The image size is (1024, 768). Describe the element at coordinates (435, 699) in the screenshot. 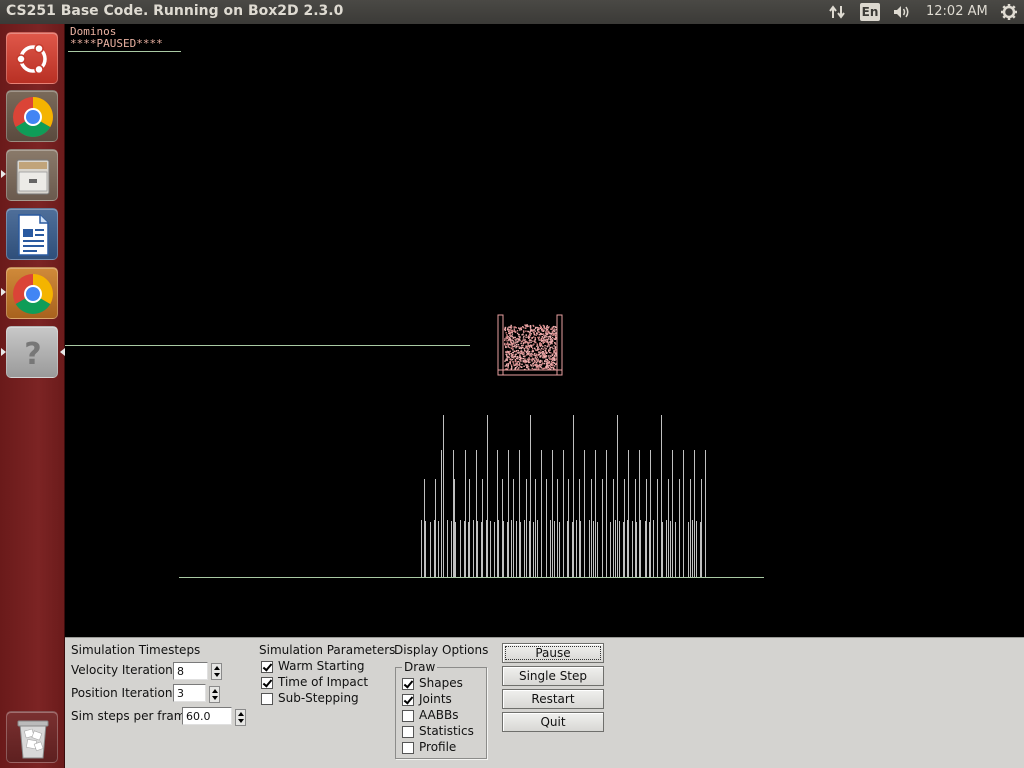

I see `display-option-label-1: Joints` at that location.